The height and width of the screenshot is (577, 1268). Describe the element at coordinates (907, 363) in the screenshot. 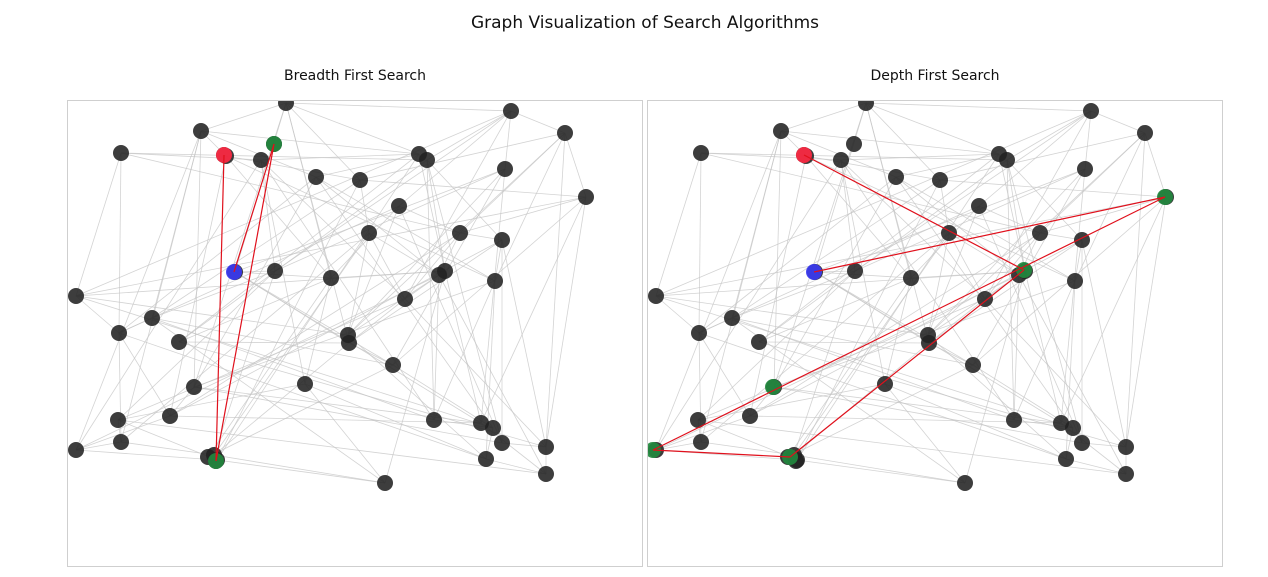

I see `dfs-path-edge` at that location.